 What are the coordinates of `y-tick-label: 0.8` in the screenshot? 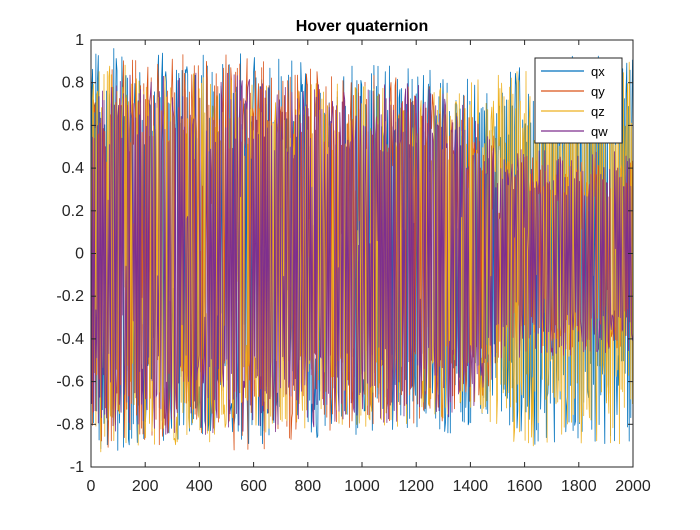 It's located at (73, 83).